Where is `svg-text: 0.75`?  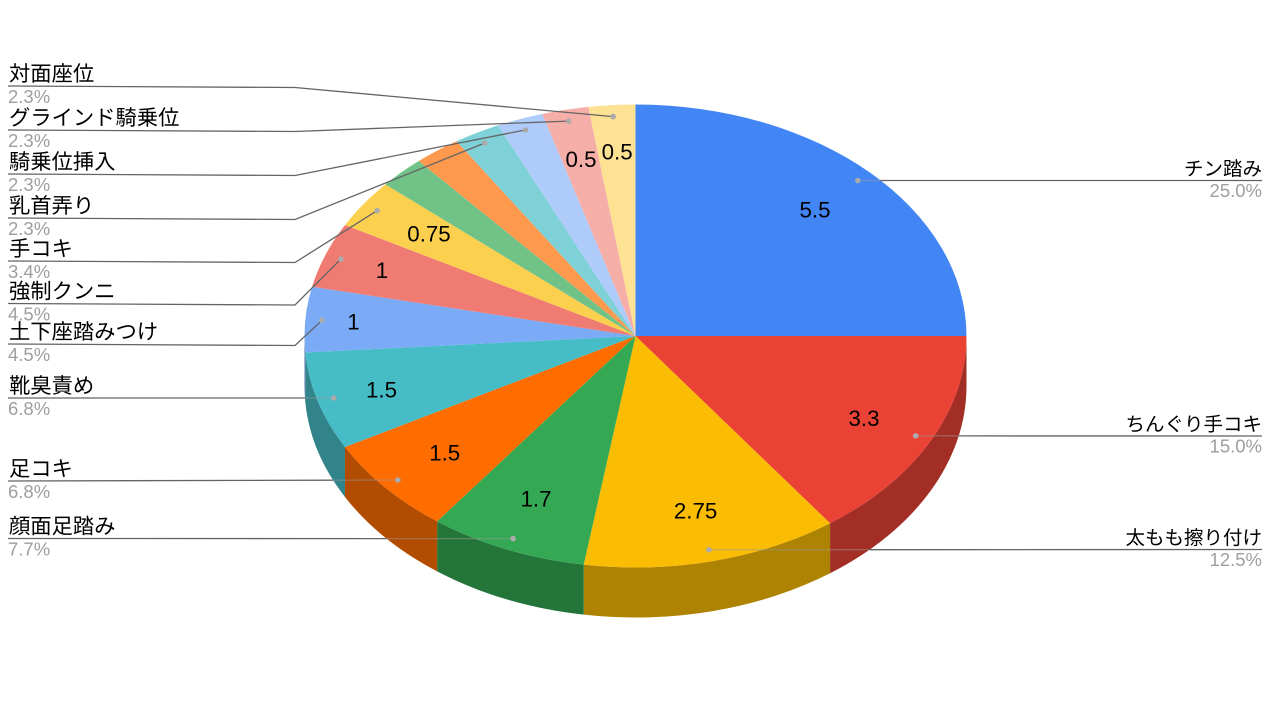
svg-text: 0.75 is located at coordinates (428, 234).